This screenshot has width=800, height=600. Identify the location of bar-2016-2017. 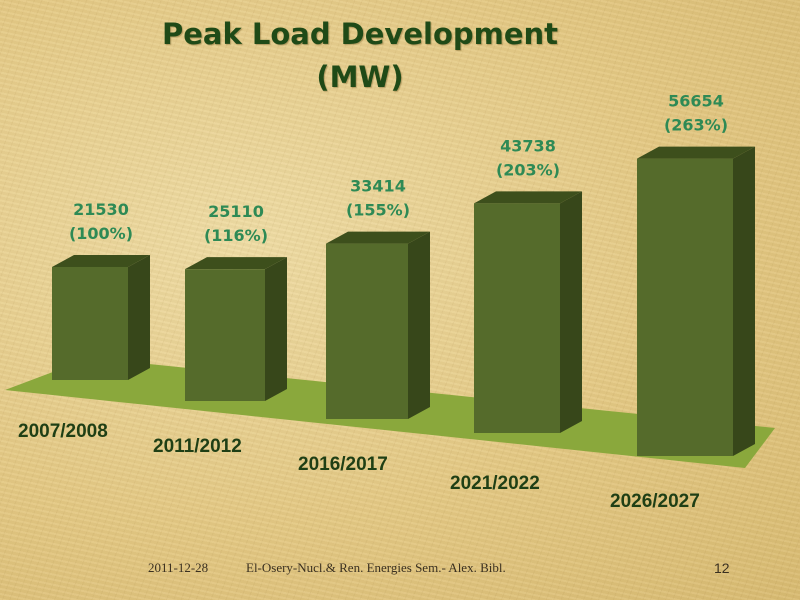
(378, 325).